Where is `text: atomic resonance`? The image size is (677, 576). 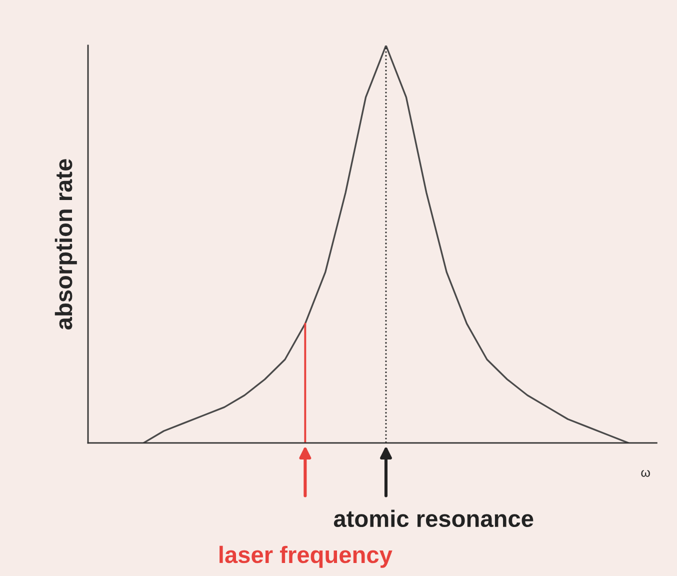 text: atomic resonance is located at coordinates (434, 519).